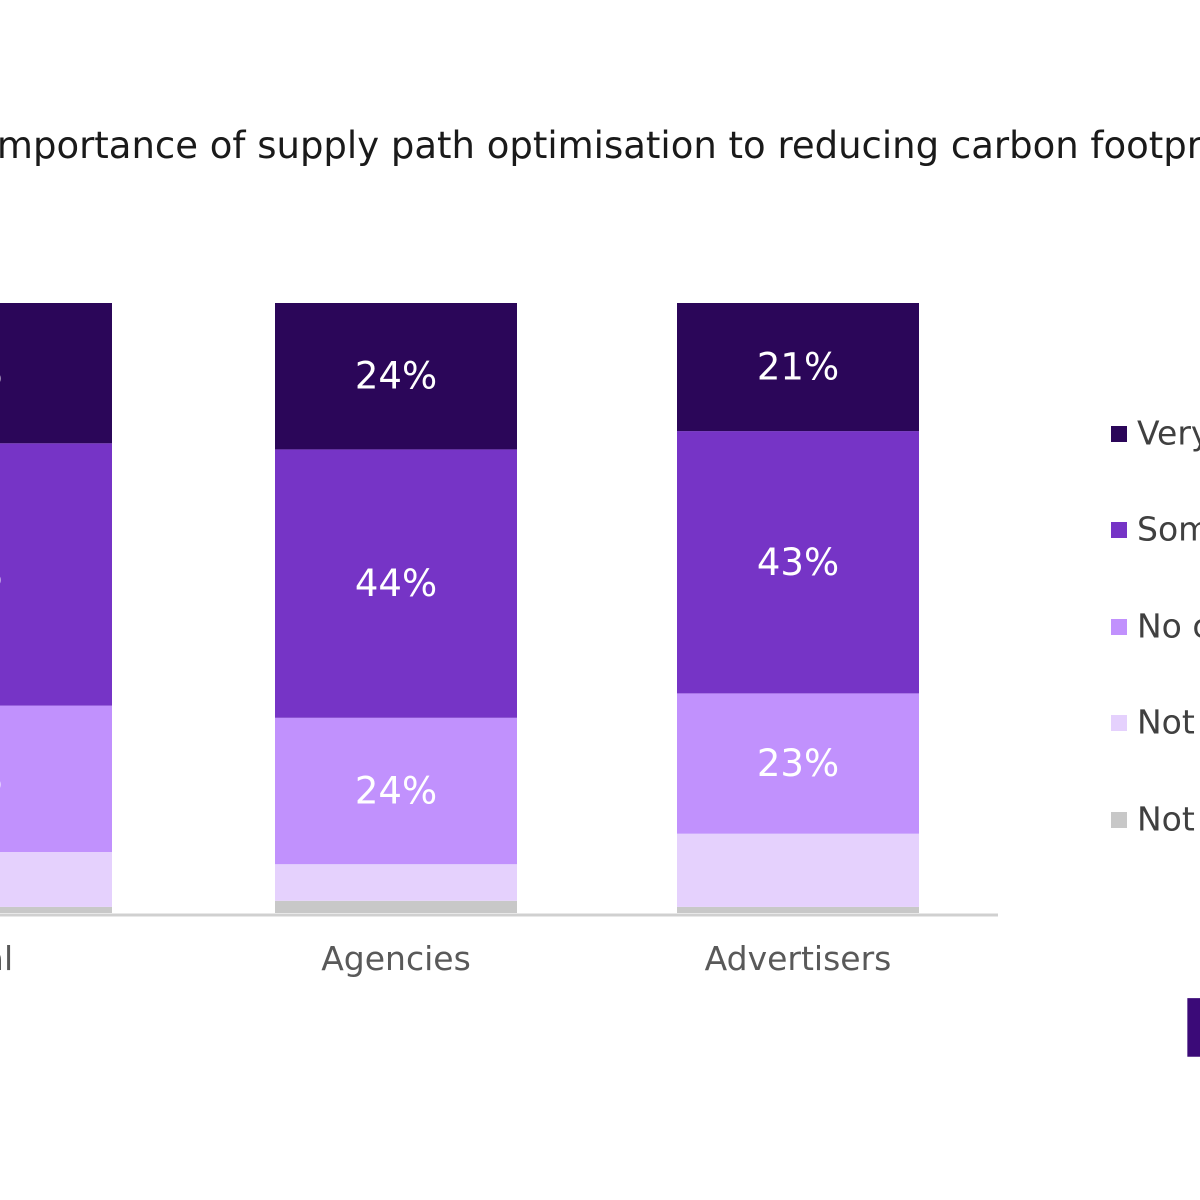 The height and width of the screenshot is (1200, 1200). What do you see at coordinates (6, 958) in the screenshot?
I see `category-label: tal` at bounding box center [6, 958].